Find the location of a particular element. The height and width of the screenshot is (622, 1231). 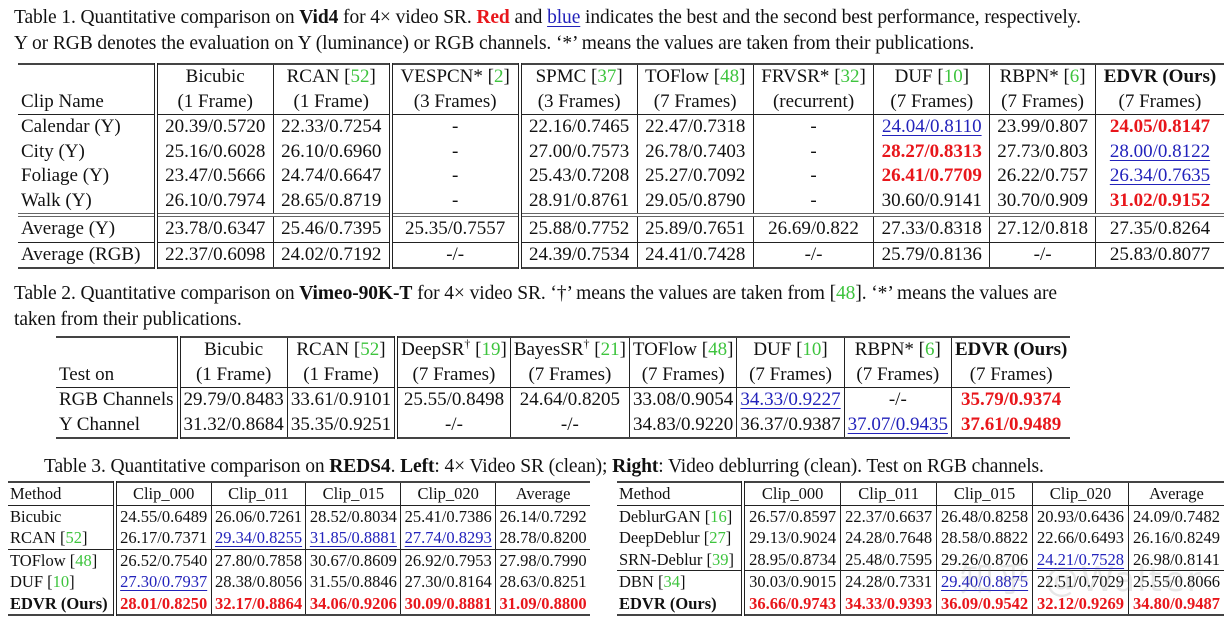

metric-cell-best: 24.05/0.8147 is located at coordinates (1160, 126).